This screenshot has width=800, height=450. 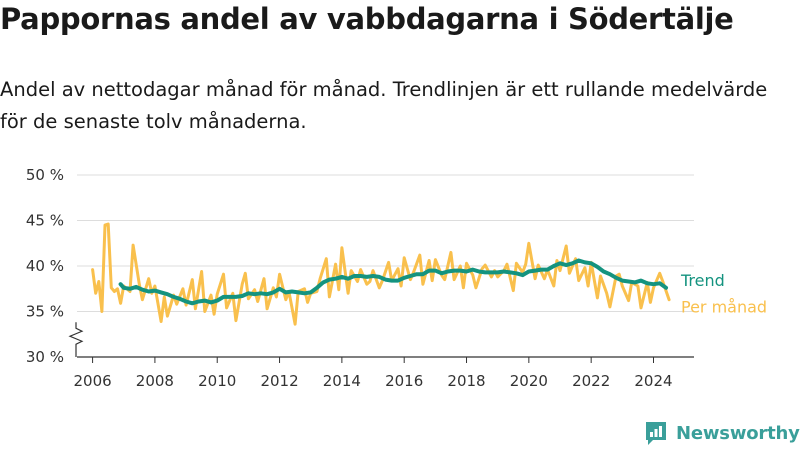 I want to click on trend-series-line, so click(x=393, y=282).